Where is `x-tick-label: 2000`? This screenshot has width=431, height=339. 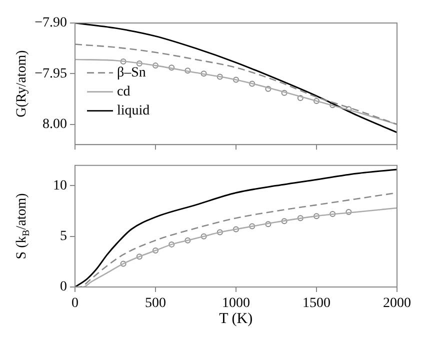 x-tick-label: 2000 is located at coordinates (397, 304).